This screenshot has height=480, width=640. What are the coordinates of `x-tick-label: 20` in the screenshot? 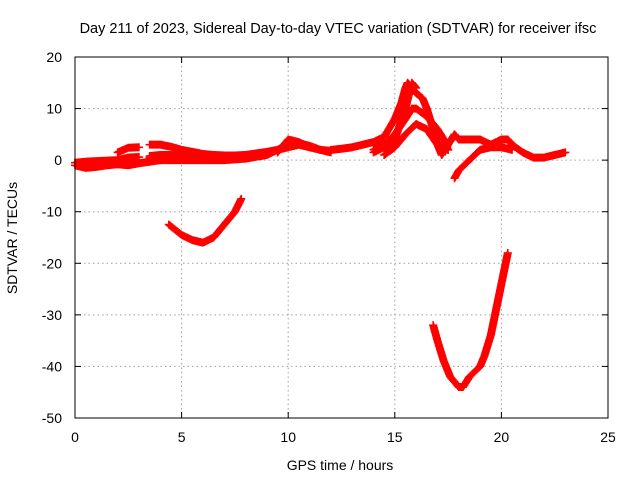 It's located at (502, 437).